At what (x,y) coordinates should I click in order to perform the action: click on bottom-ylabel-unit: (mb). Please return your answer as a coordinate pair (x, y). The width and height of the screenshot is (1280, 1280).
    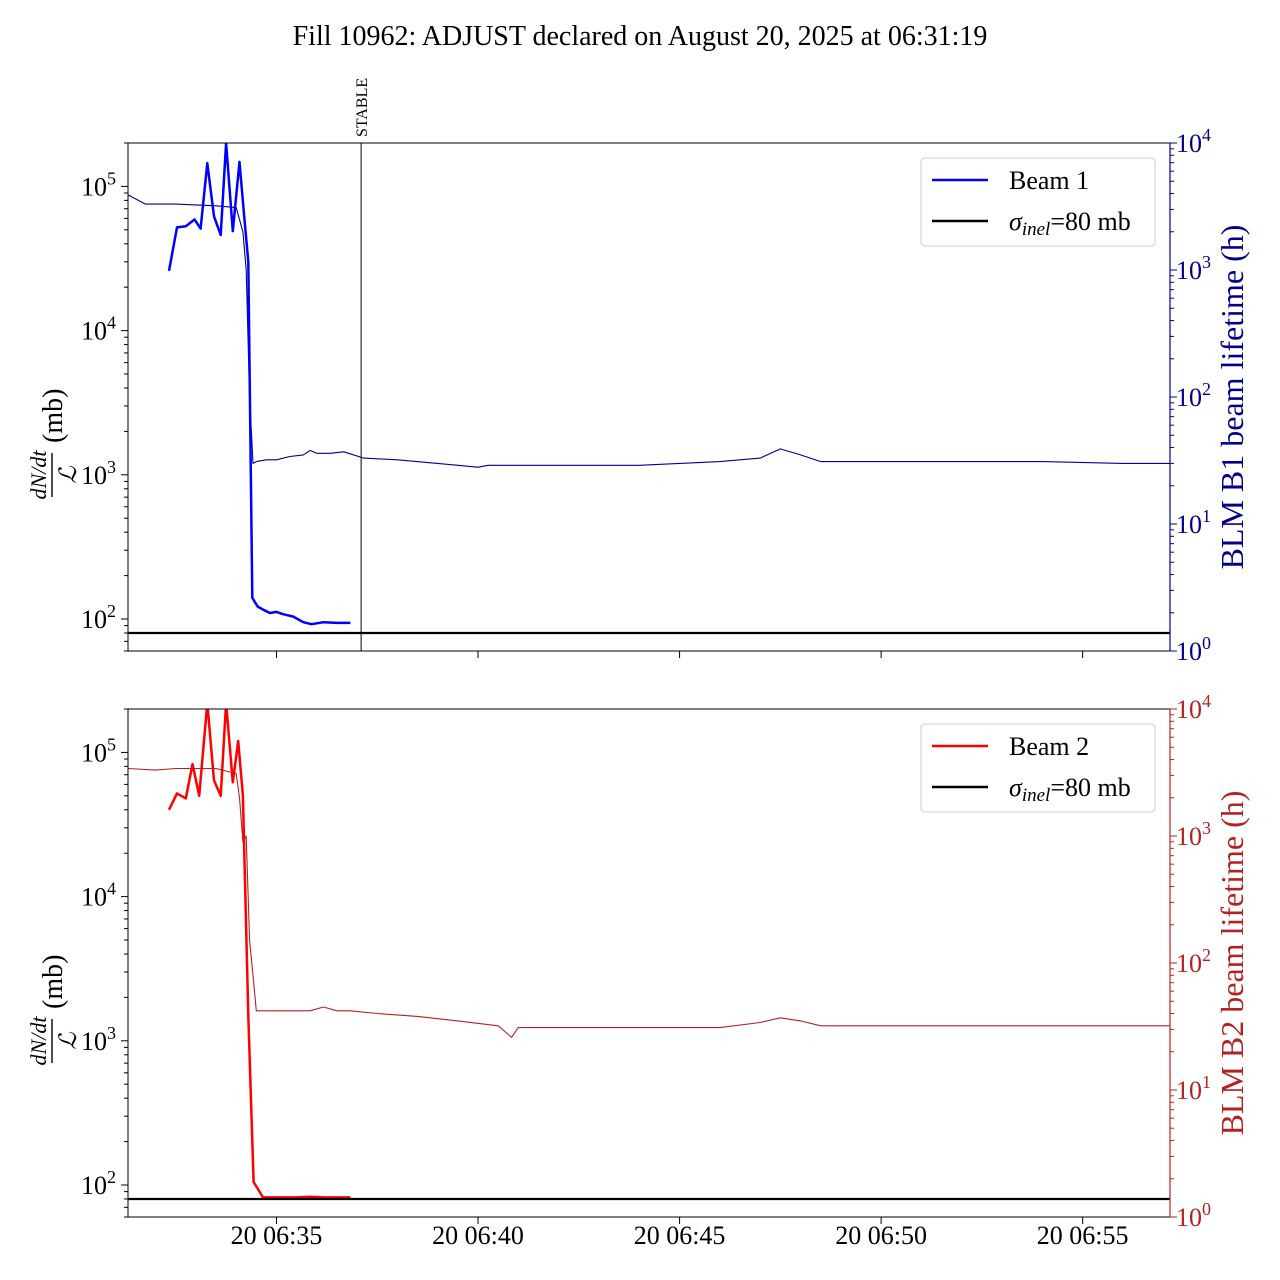
    Looking at the image, I should click on (53, 982).